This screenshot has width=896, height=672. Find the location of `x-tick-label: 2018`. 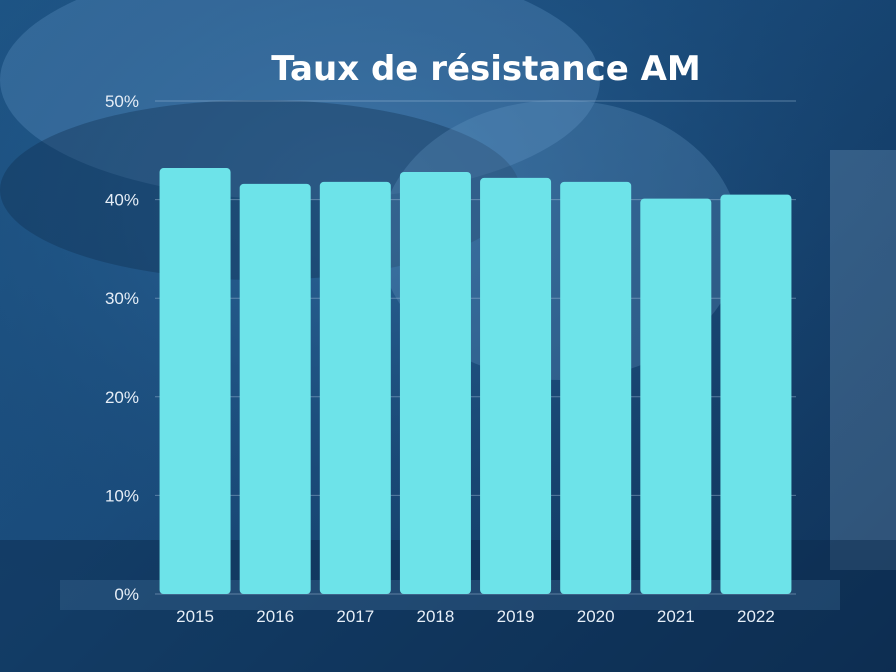

x-tick-label: 2018 is located at coordinates (436, 616).